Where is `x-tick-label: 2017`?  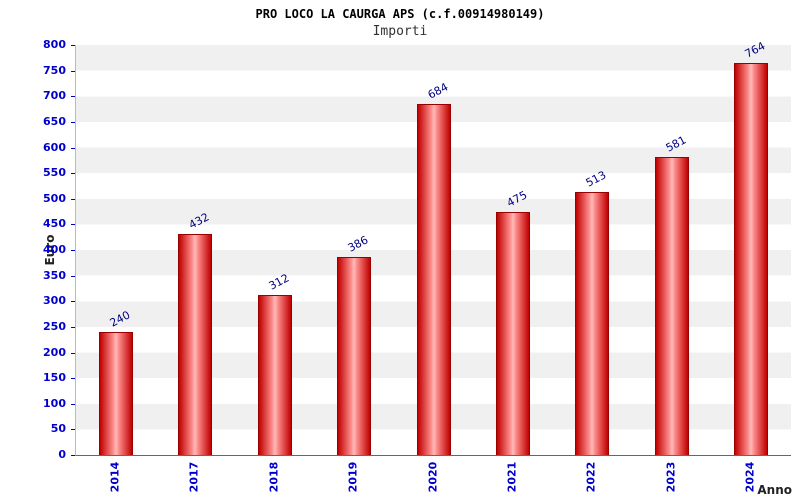
x-tick-label: 2017 is located at coordinates (194, 477).